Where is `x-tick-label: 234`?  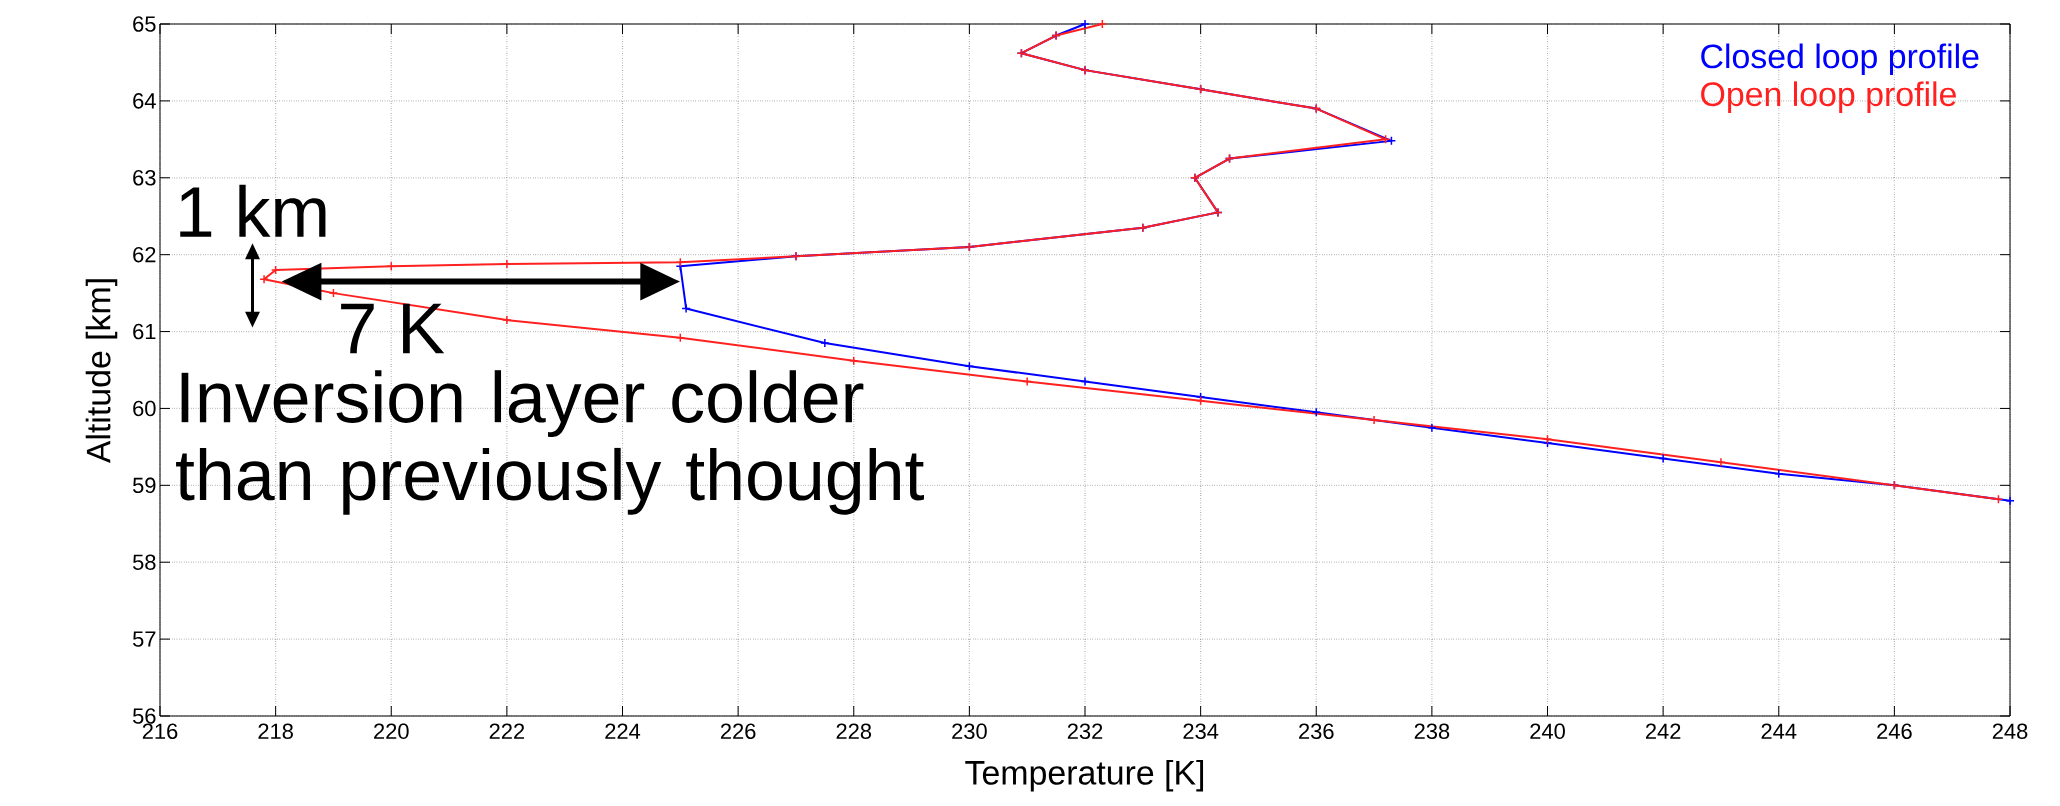 x-tick-label: 234 is located at coordinates (1201, 731).